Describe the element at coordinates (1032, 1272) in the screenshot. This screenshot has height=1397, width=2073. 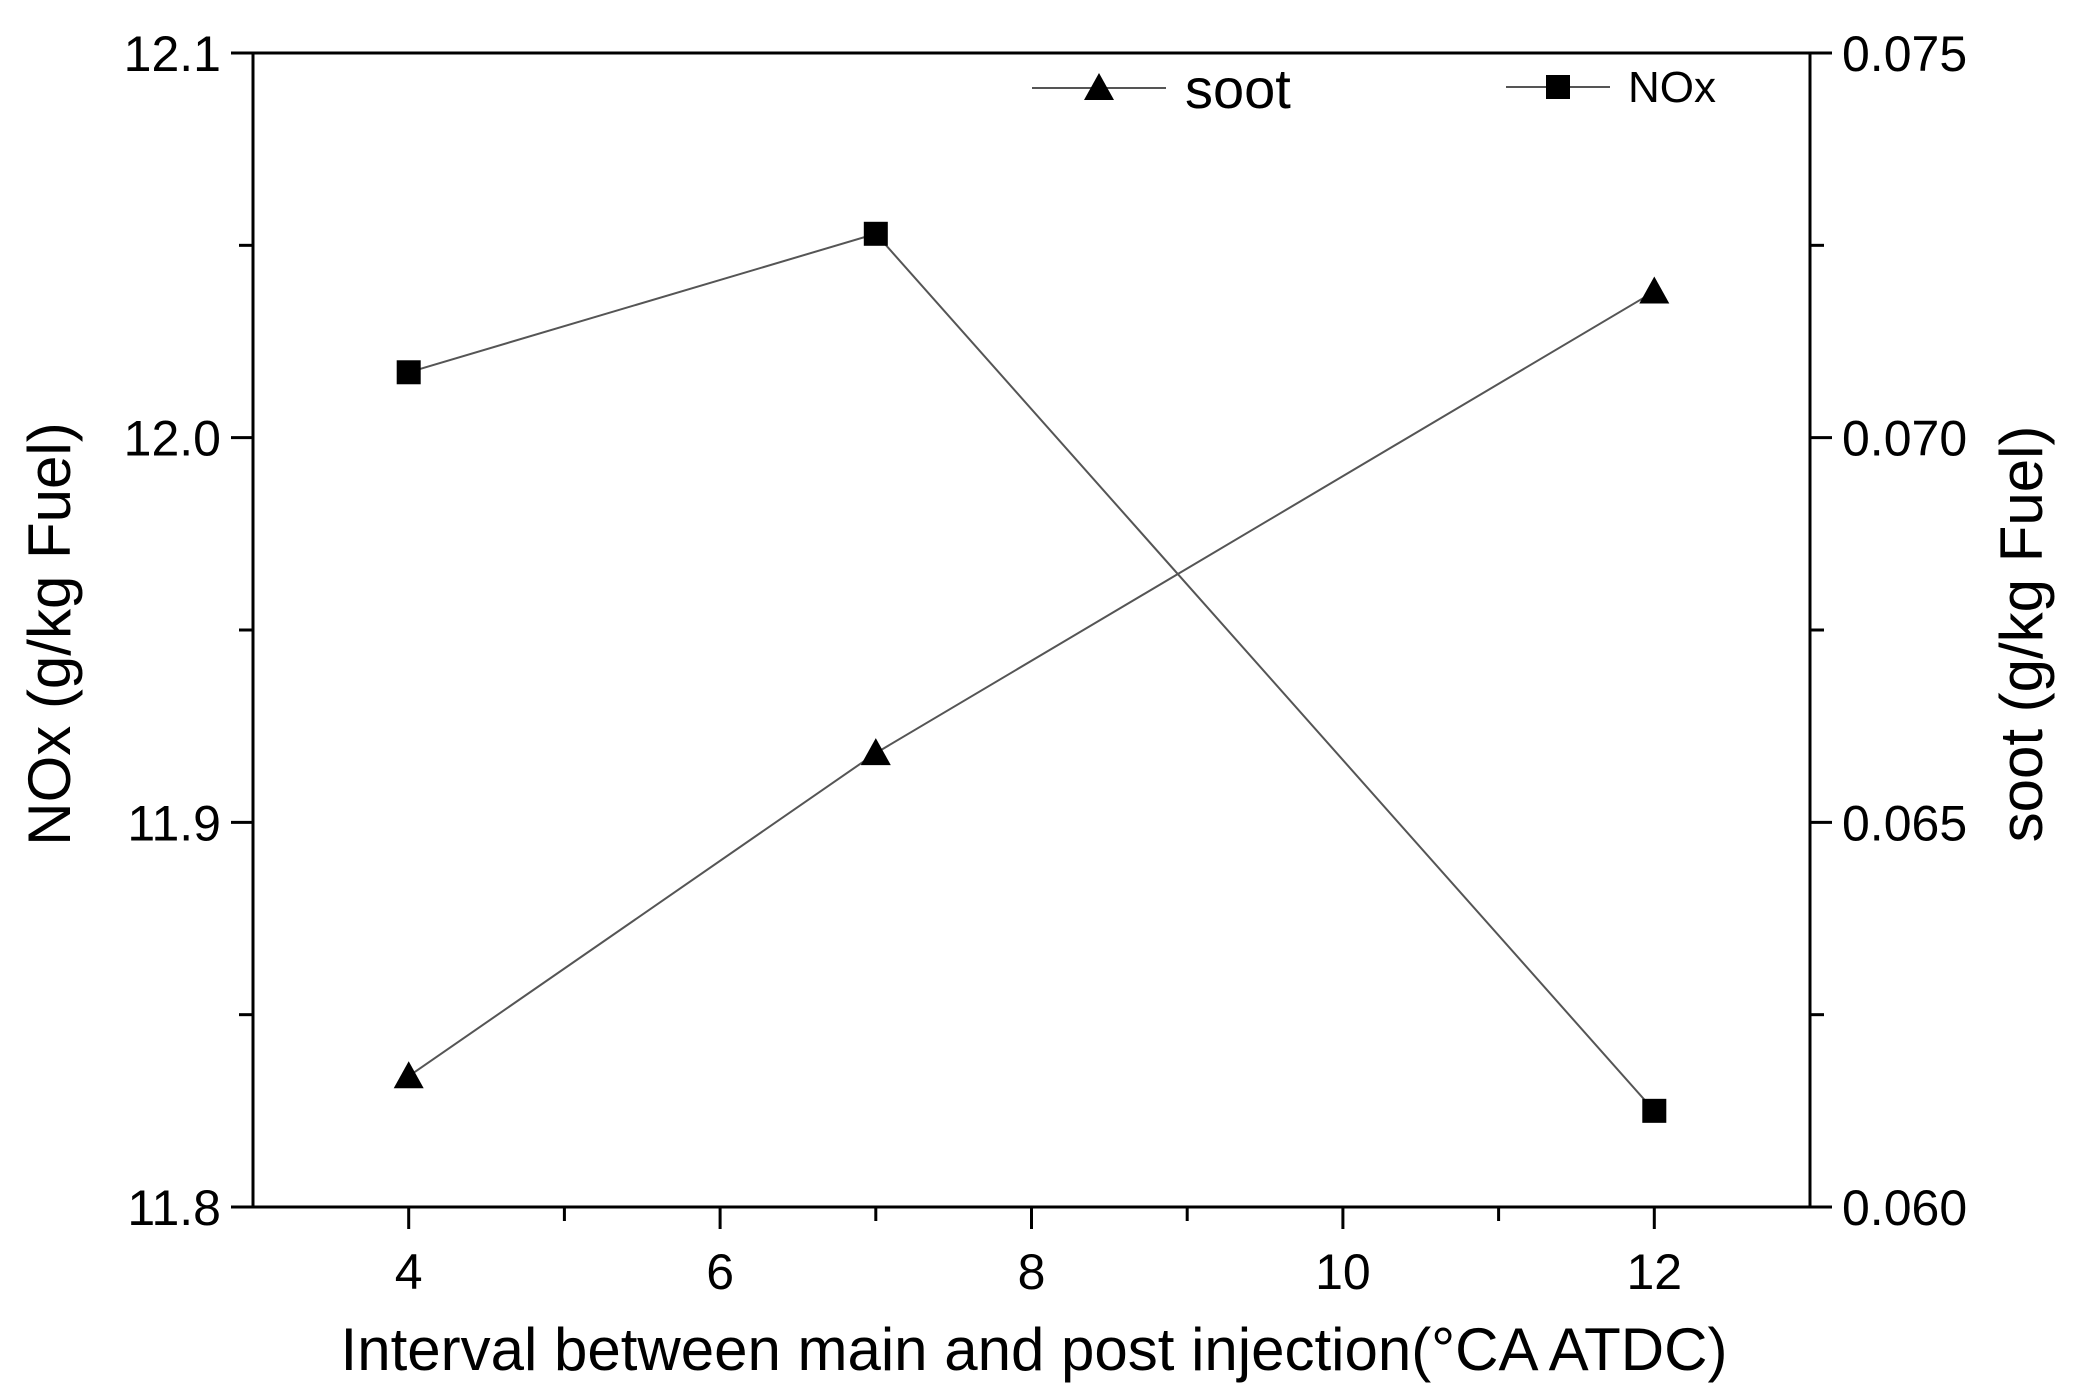
I see `x-tick-label: 8` at that location.